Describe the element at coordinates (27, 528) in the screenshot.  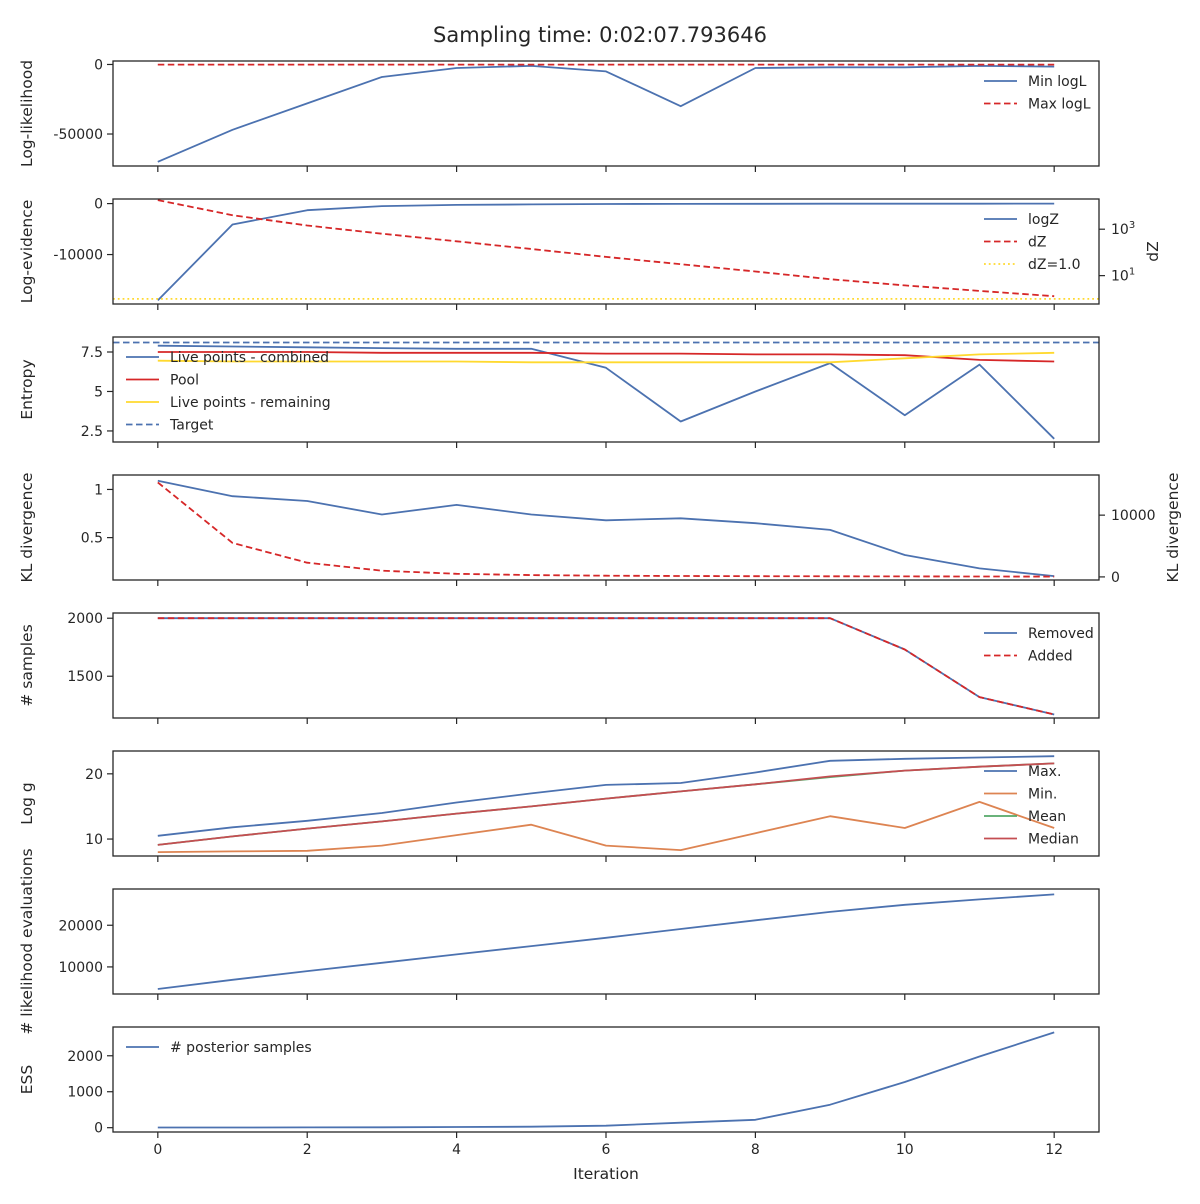
I see `y-axis-label: KL divergence` at that location.